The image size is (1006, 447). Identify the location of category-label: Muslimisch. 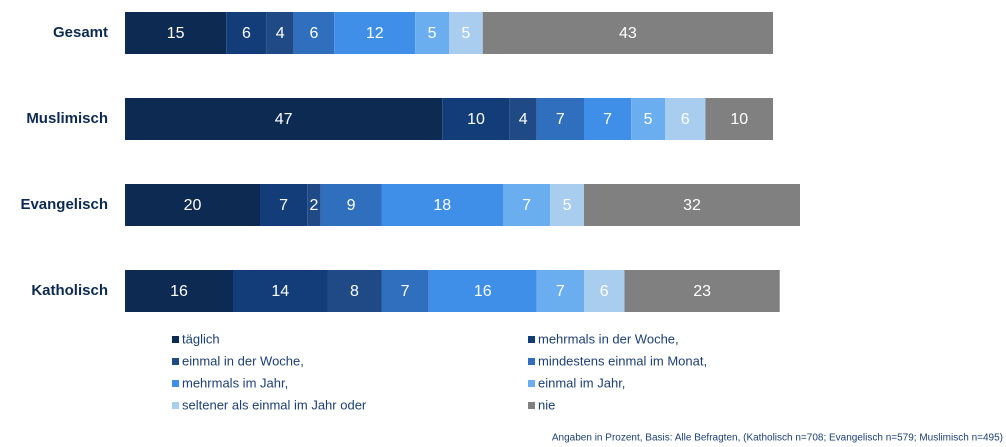
(67, 118).